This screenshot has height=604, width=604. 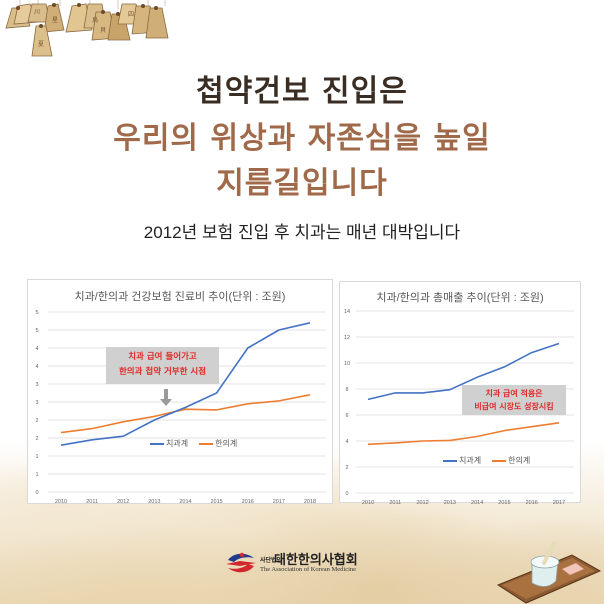 I want to click on chart-annotation-box: 치과 급여 적용은 비급여 시장도 성장시킴, so click(x=514, y=400).